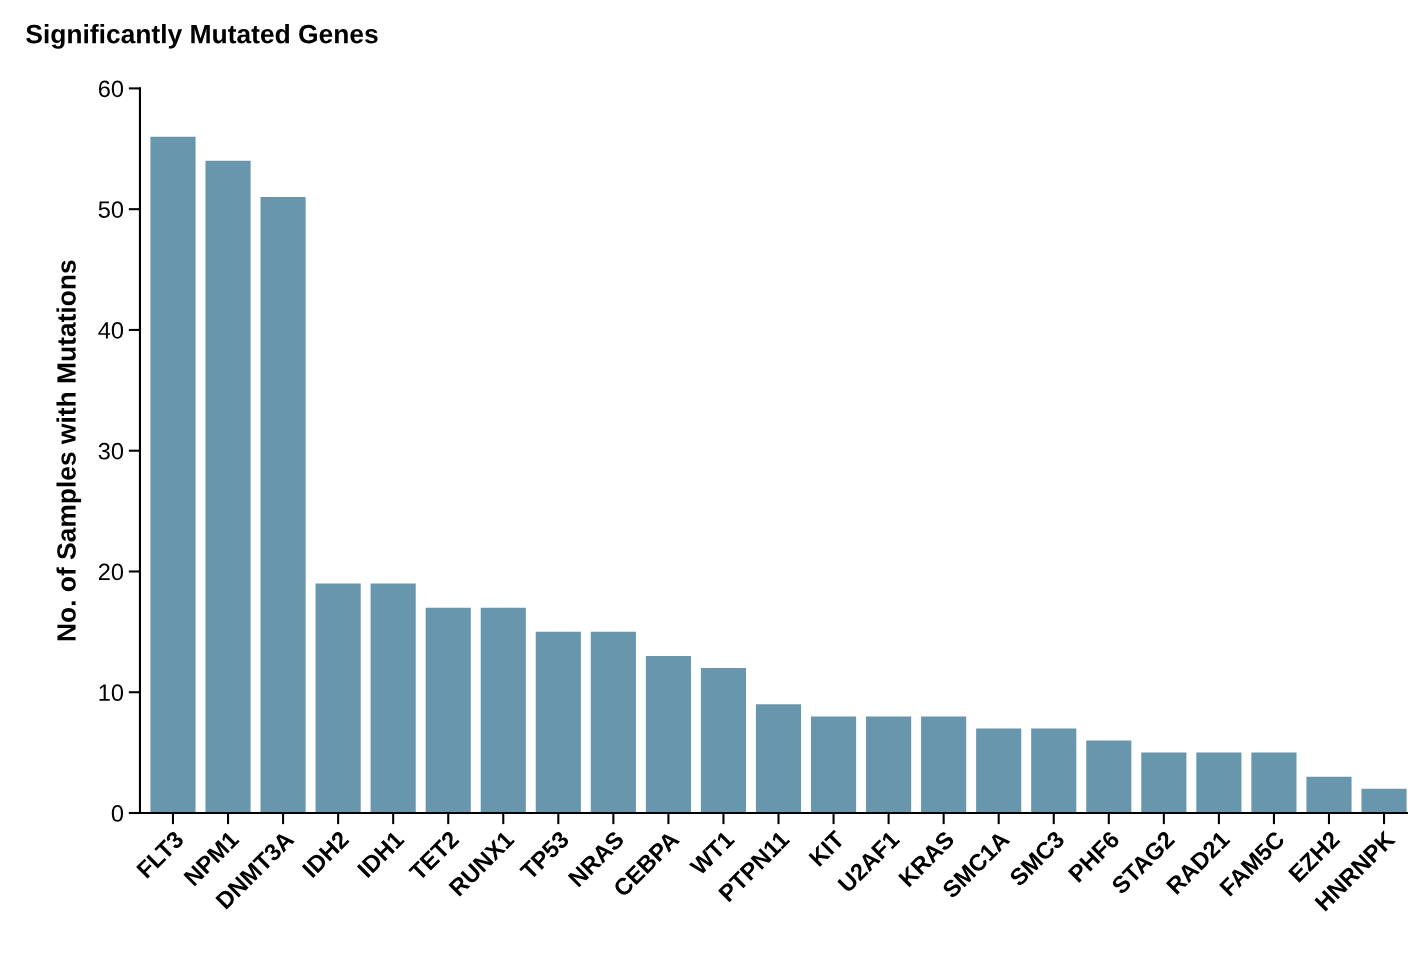 This screenshot has width=1408, height=961. Describe the element at coordinates (202, 36) in the screenshot. I see `chart-title: Significantly Mutated Genes` at that location.